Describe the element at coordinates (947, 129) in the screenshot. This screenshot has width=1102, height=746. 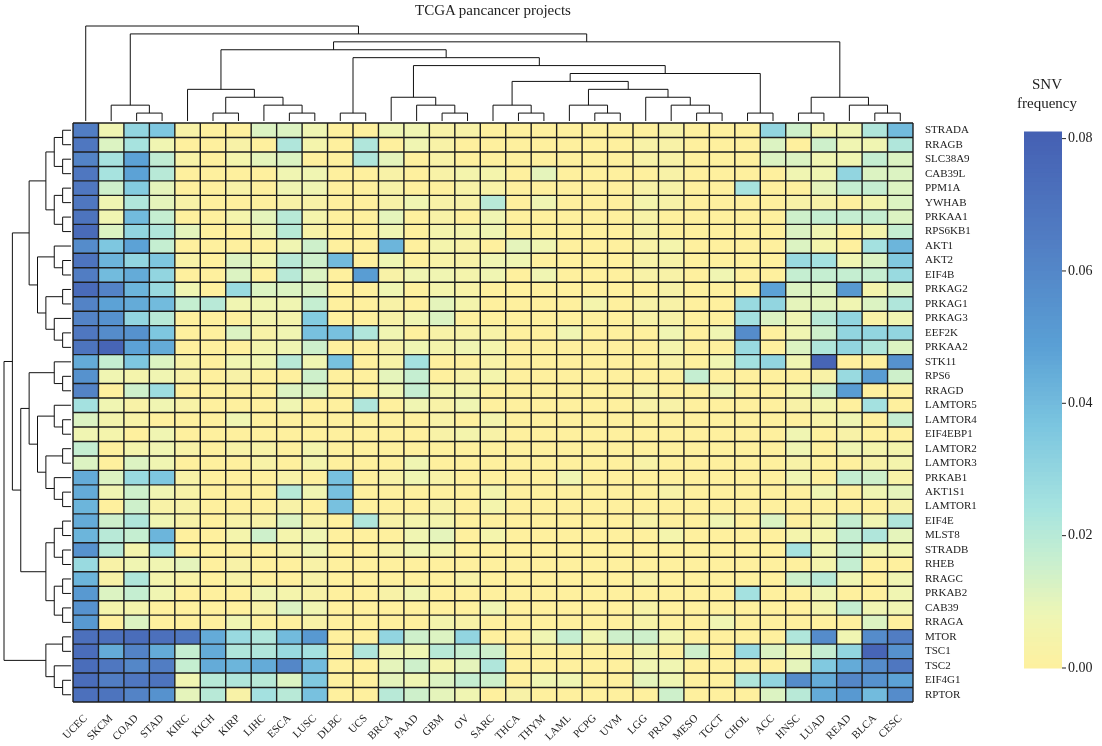
I see `y-tick-label: STRADA` at that location.